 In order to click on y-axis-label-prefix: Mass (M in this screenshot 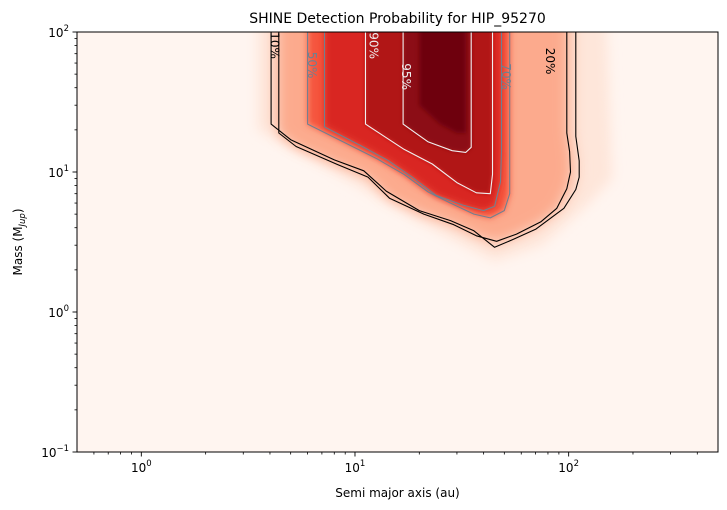, I will do `click(18, 250)`.